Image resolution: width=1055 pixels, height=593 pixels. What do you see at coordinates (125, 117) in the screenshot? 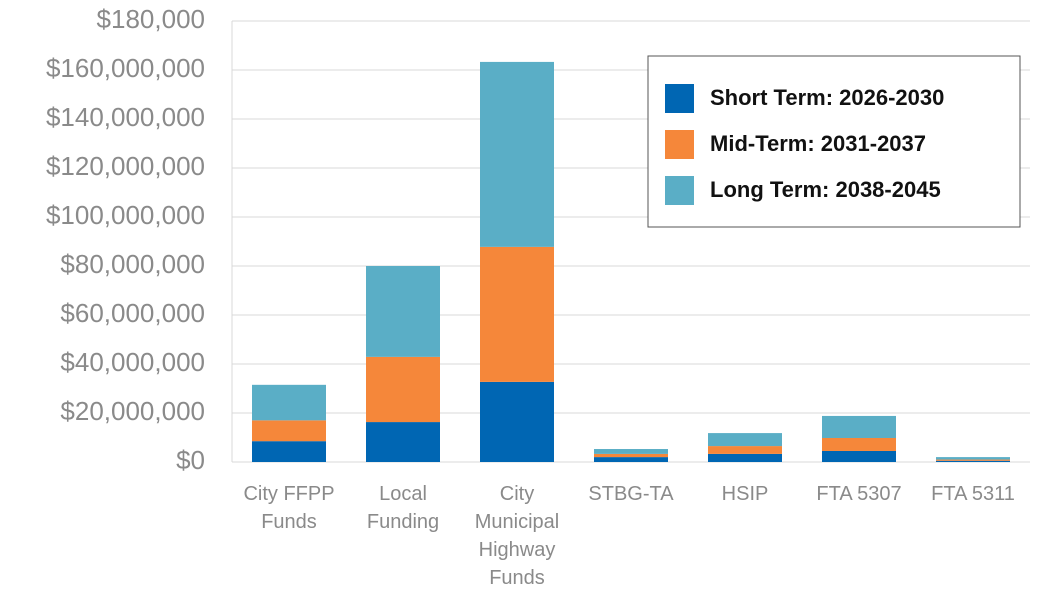
I see `y-tick-label: $140,000,000` at bounding box center [125, 117].